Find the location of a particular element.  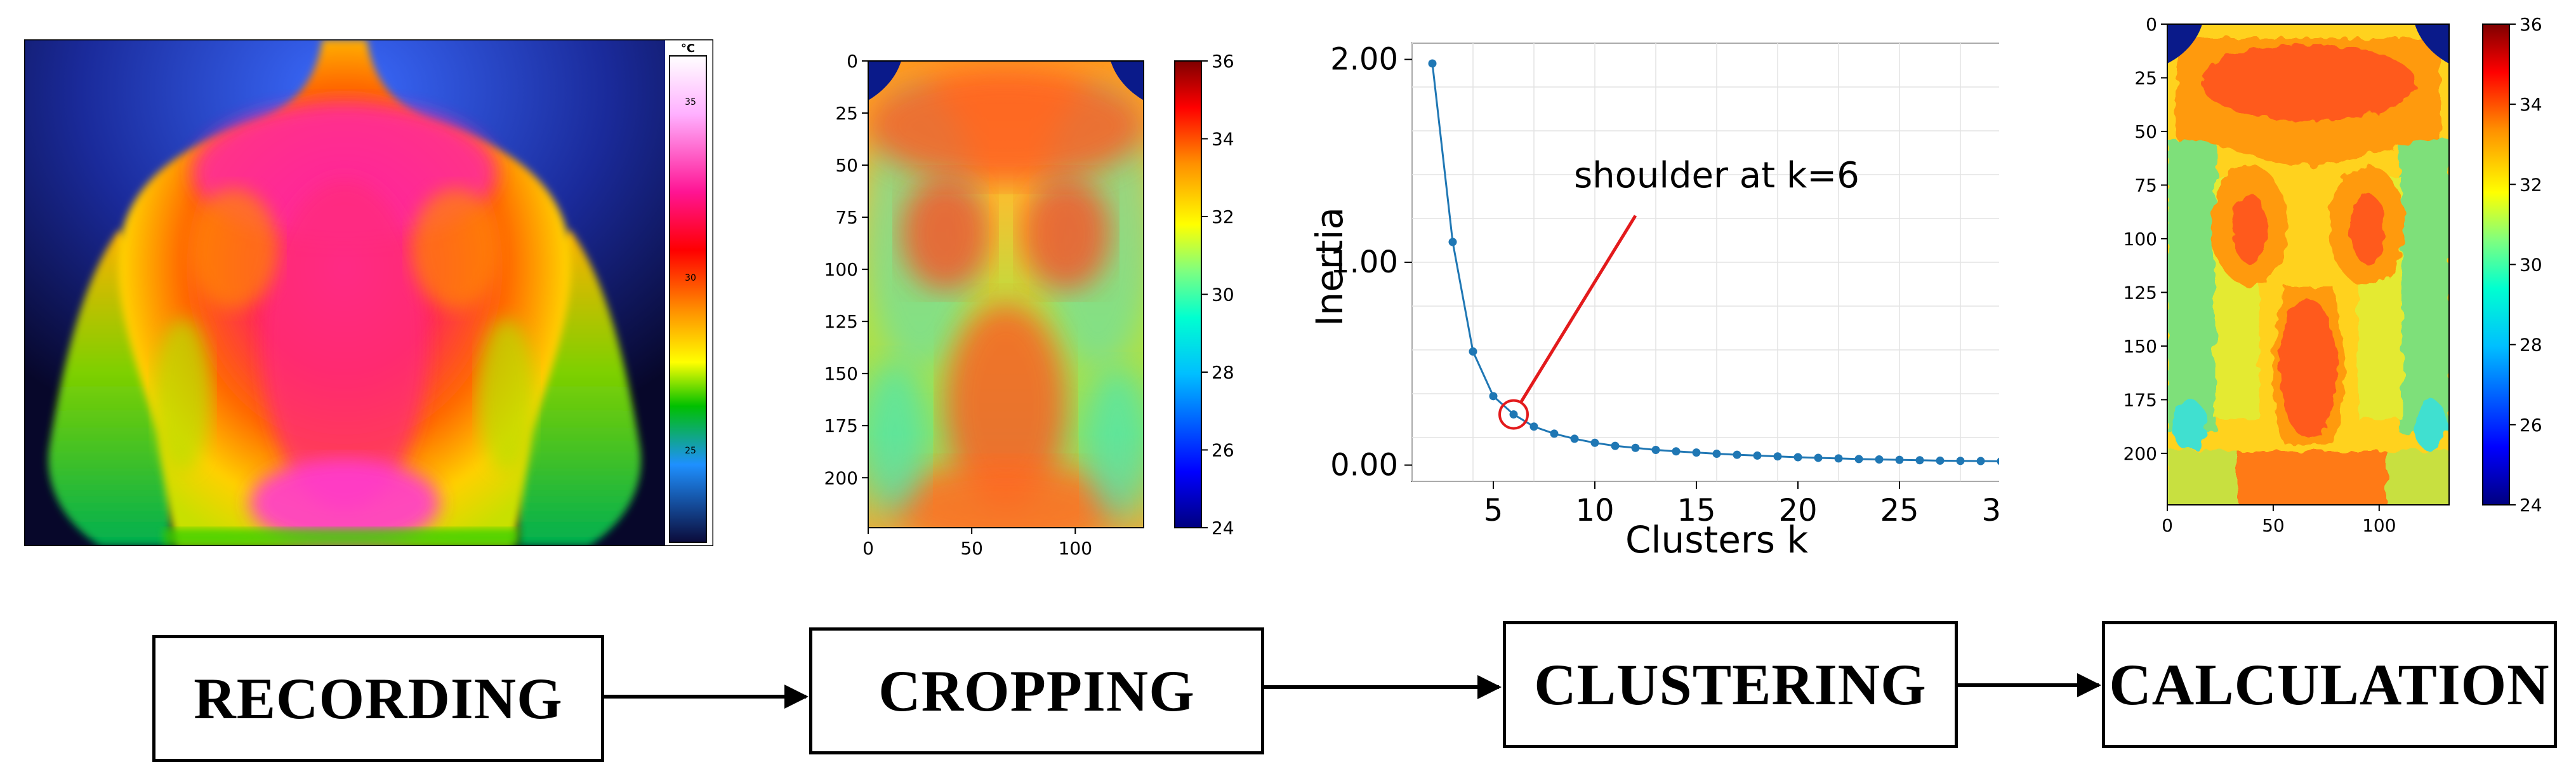

thermal-tick-35: 35 is located at coordinates (690, 102).